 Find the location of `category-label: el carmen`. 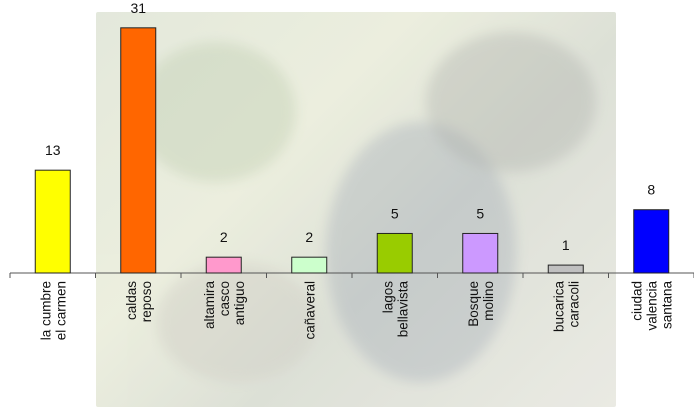

category-label: el carmen is located at coordinates (60, 310).